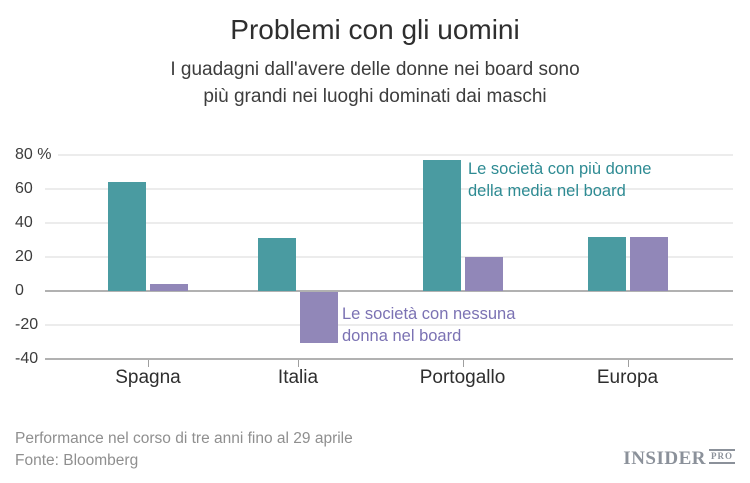 The image size is (750, 483). I want to click on bottom-axis-line, so click(389, 359).